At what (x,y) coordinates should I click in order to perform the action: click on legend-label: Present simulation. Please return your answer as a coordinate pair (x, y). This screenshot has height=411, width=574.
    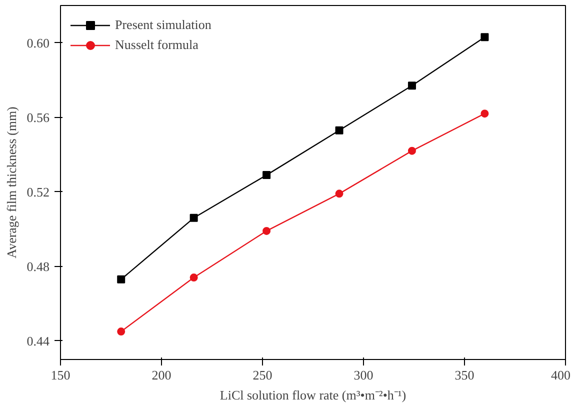
    Looking at the image, I should click on (163, 25).